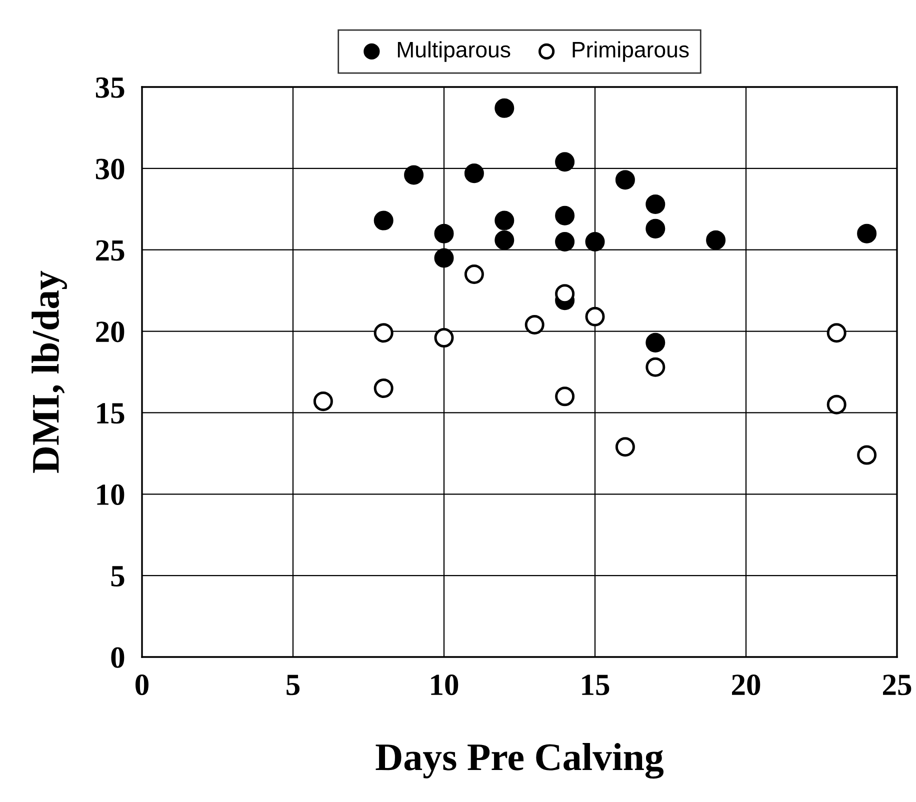  What do you see at coordinates (746, 685) in the screenshot?
I see `x-tick-label: 20` at bounding box center [746, 685].